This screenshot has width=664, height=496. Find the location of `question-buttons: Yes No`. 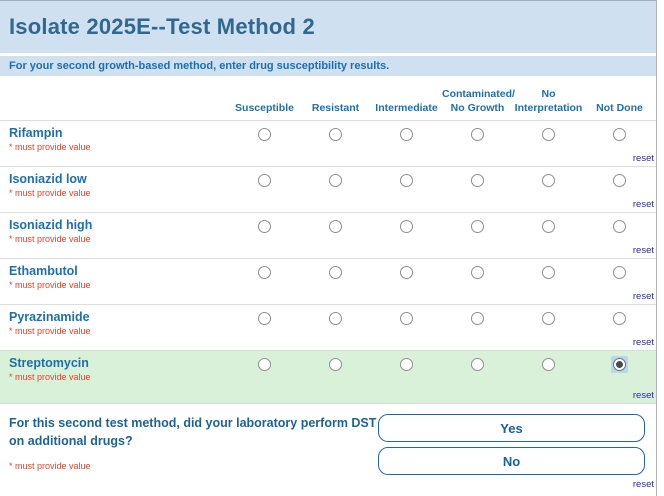

question-buttons: Yes No is located at coordinates (512, 454).